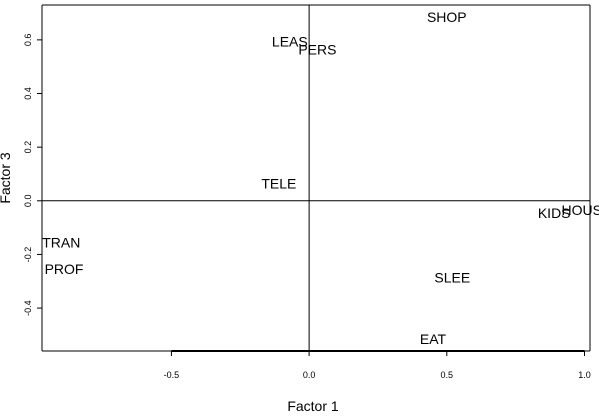  I want to click on y-tick-label: 0.0, so click(28, 201).